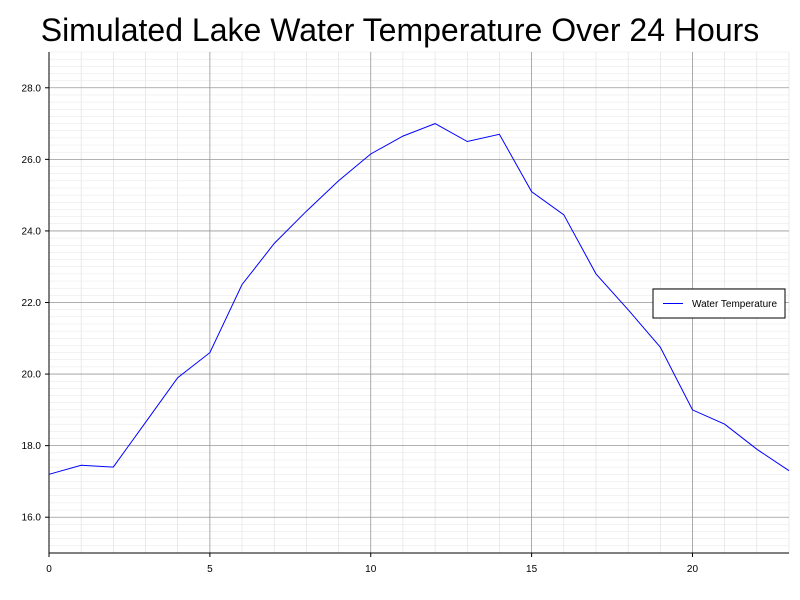 This screenshot has width=800, height=600. I want to click on y-tick-label: 24.0, so click(32, 231).